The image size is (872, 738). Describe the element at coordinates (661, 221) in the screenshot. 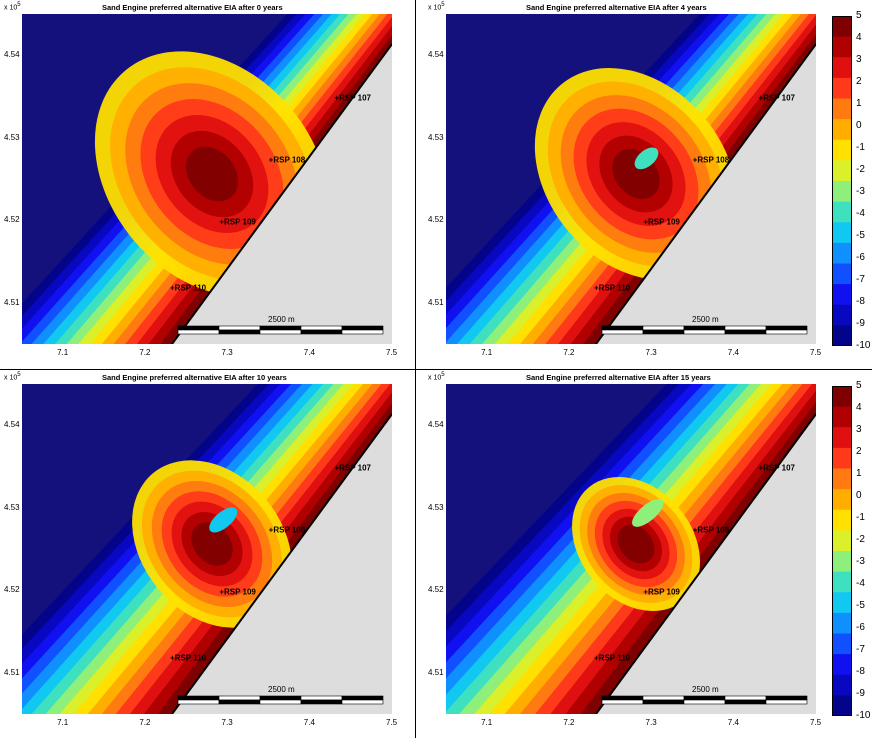

I see `station-marker: +RSP 109` at that location.